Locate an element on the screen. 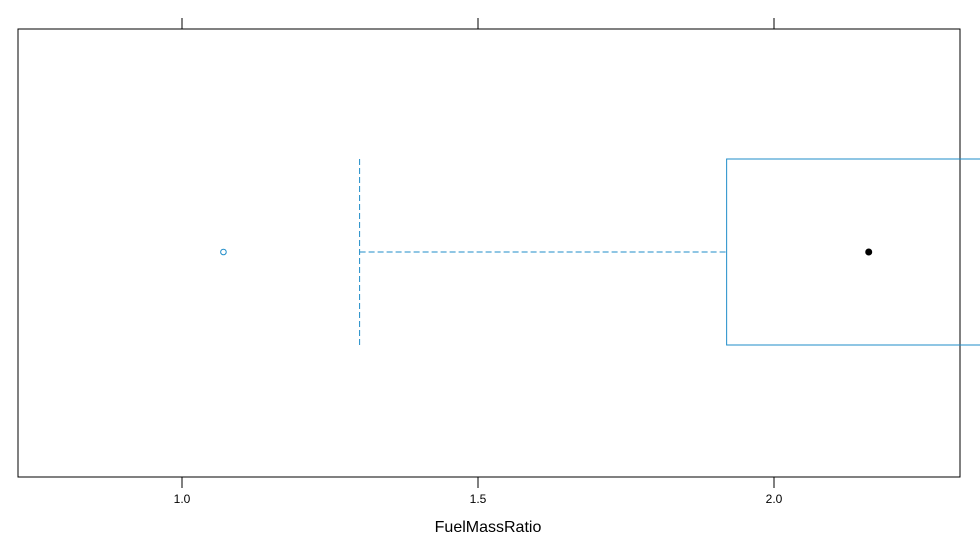 The height and width of the screenshot is (541, 980). outlier-points is located at coordinates (223, 252).